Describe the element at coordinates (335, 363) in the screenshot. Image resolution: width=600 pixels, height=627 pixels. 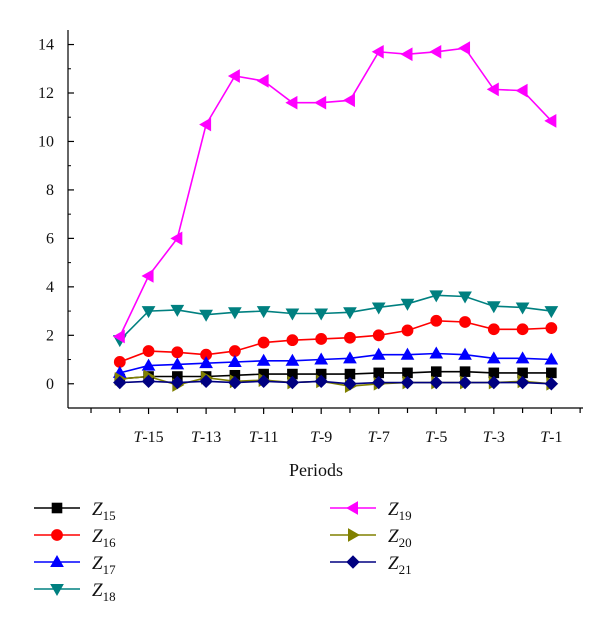
I see `series-line-z17` at that location.